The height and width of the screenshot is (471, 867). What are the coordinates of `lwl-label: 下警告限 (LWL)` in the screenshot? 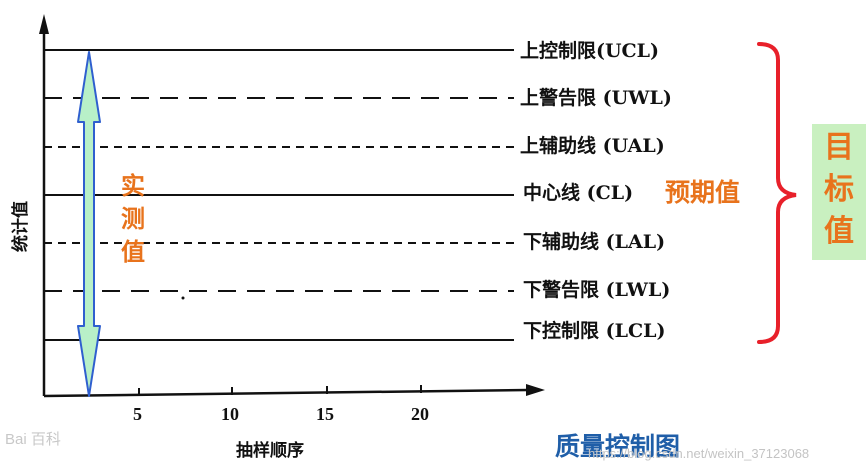 It's located at (596, 289).